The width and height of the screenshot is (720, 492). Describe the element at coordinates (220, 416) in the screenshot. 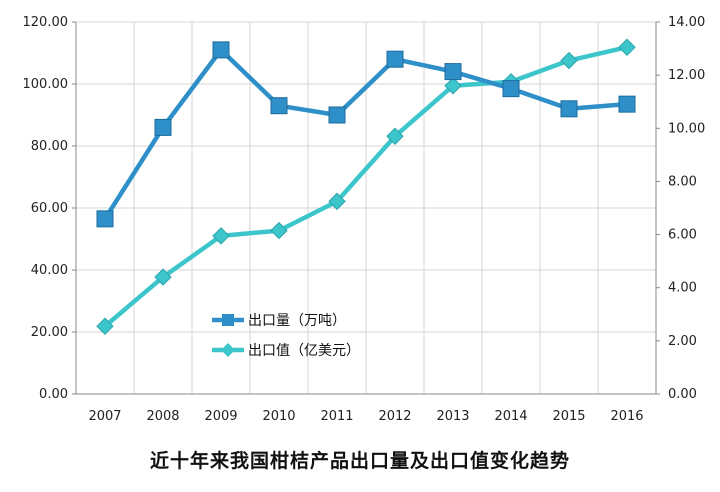

I see `x-tick-label: 2009` at that location.